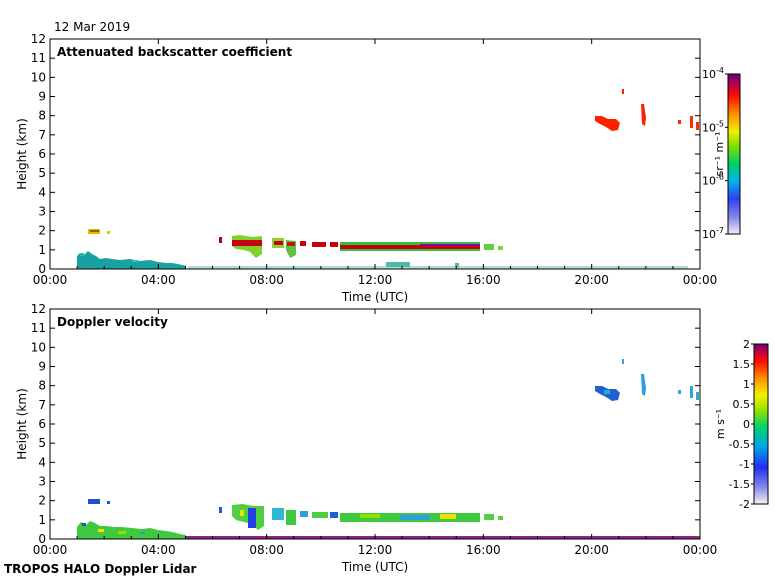 The width and height of the screenshot is (780, 580). I want to click on velocity-surface-trace, so click(443, 537).